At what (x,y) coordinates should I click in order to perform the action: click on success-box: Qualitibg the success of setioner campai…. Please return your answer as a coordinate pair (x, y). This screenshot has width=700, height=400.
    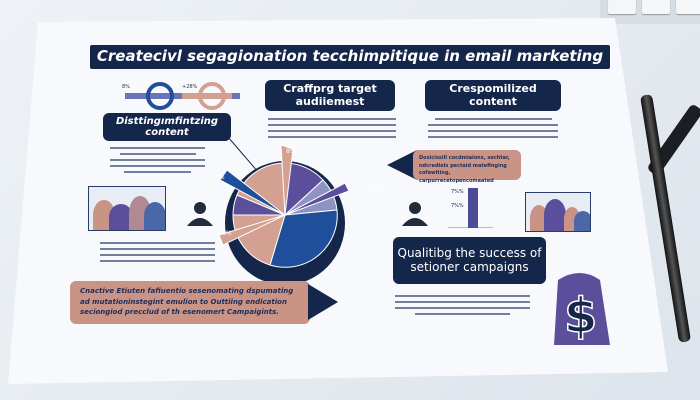
    Looking at the image, I should click on (469, 260).